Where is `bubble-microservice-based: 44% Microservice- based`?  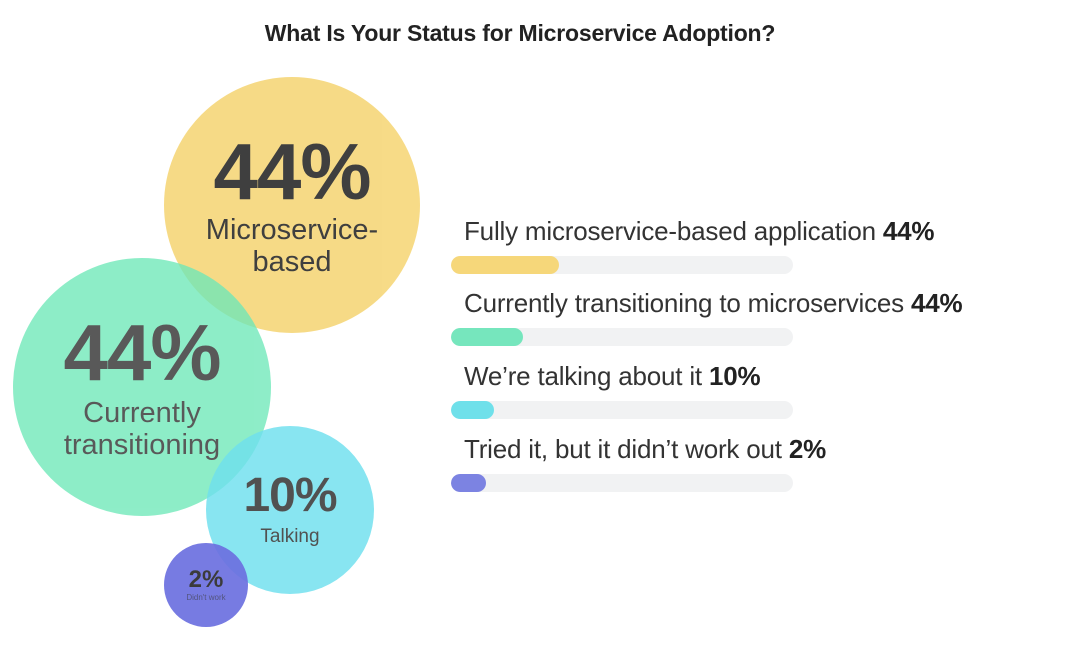
bubble-microservice-based: 44% Microservice- based is located at coordinates (292, 205).